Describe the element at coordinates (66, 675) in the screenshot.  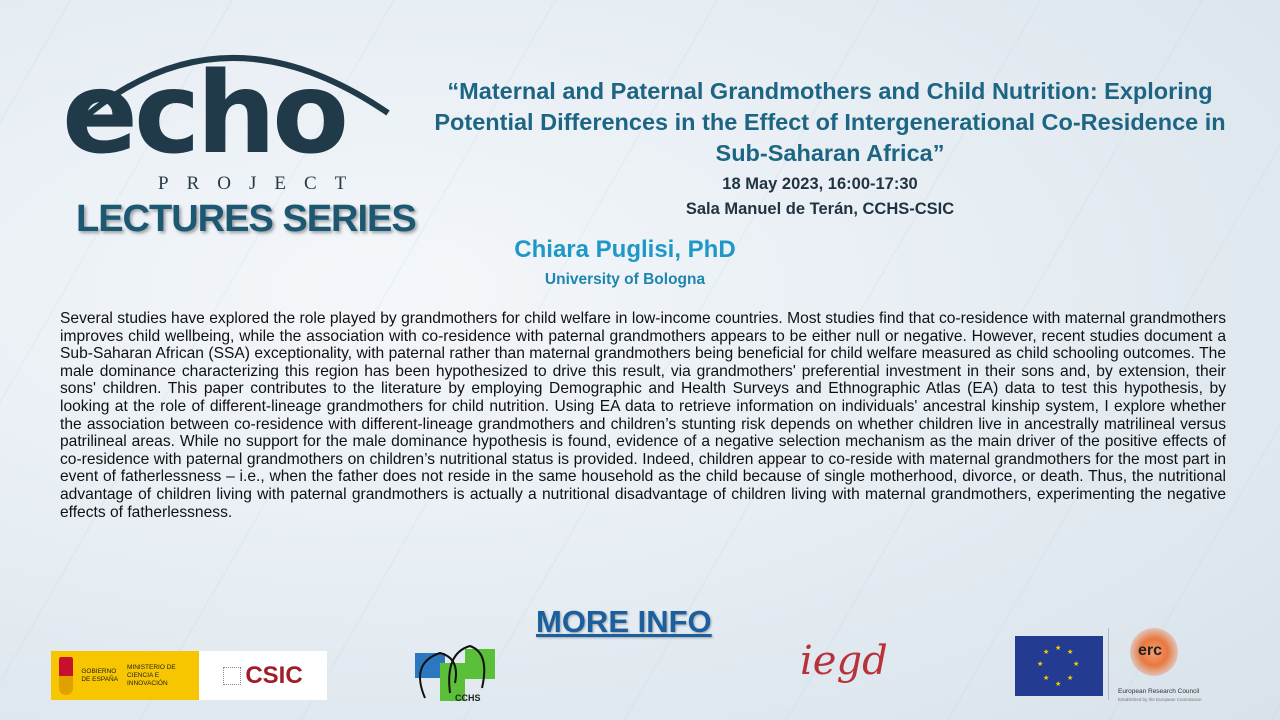
I see `spain-coat-of-arms-icon` at that location.